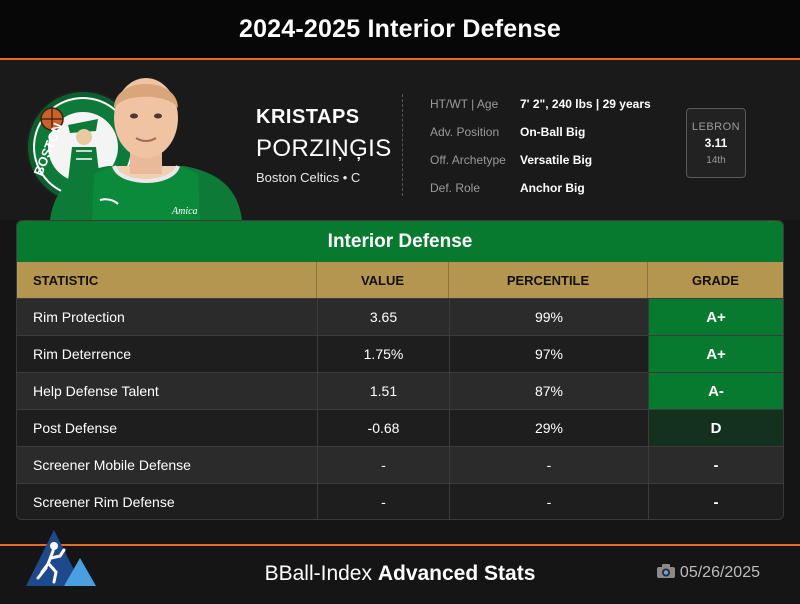  I want to click on table-row: Help Defense Talent 1.51 87% A-, so click(400, 390).